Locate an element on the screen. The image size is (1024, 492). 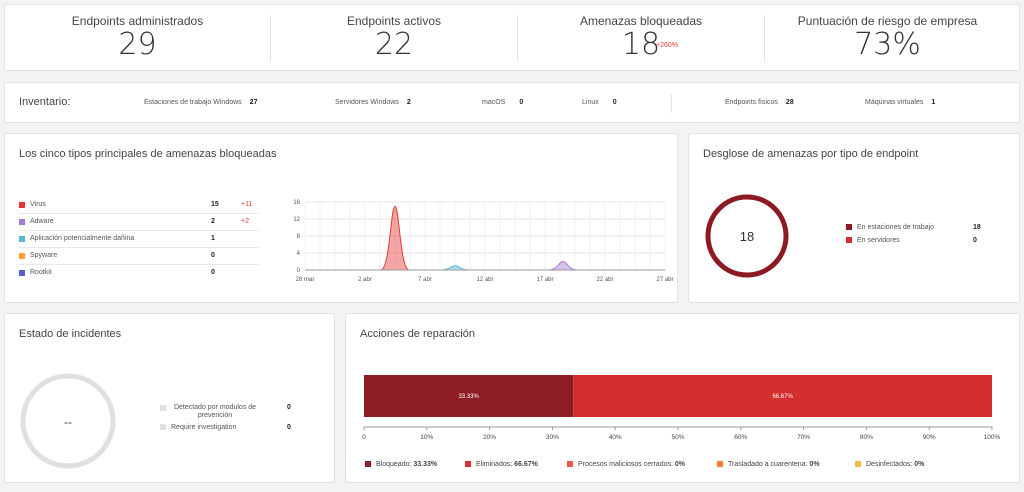
inventory-item-physical-endpoints: Endpoints físicos 28 is located at coordinates (759, 102).